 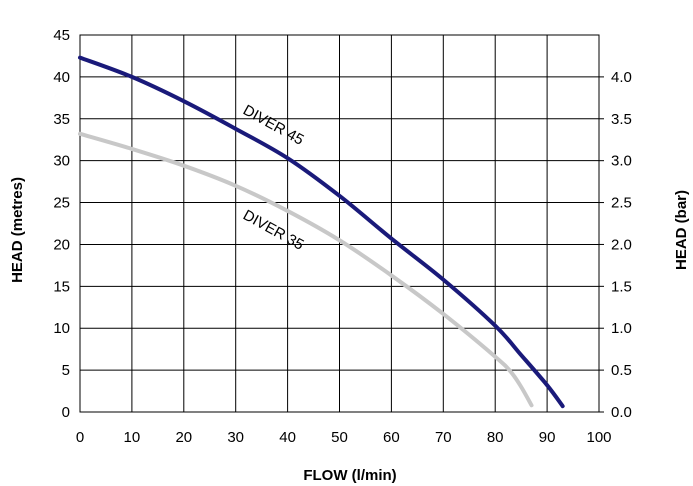 I want to click on y-tick-label: 35, so click(x=61, y=119).